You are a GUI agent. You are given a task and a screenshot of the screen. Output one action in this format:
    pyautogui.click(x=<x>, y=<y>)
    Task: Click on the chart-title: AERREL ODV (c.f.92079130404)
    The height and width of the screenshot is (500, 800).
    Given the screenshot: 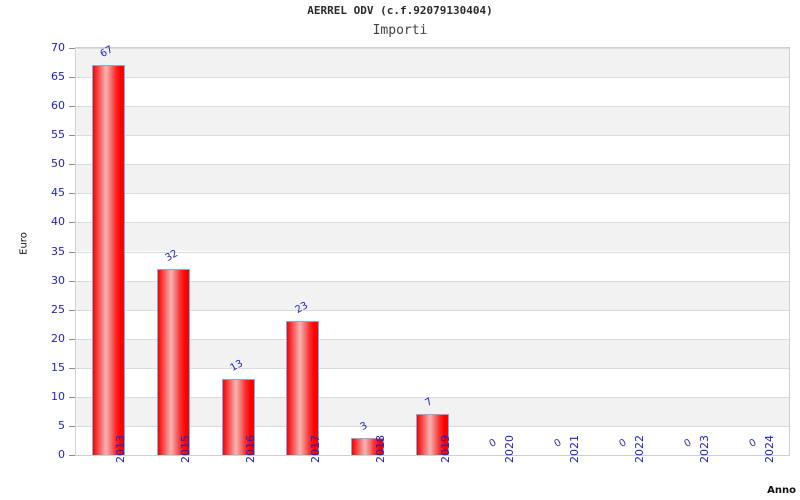 What is the action you would take?
    pyautogui.click(x=400, y=10)
    